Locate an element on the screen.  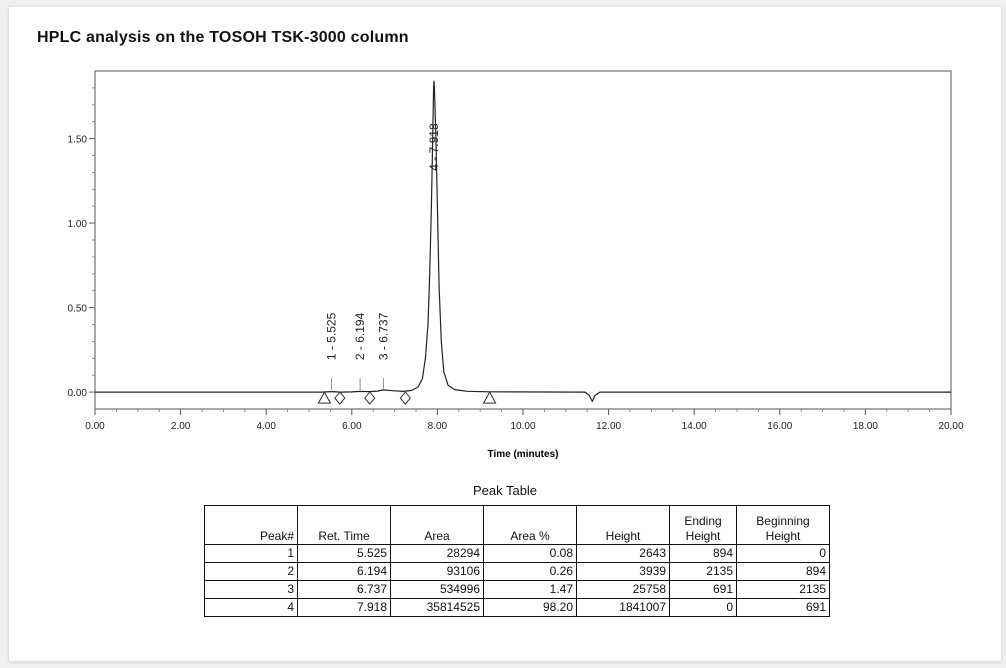
y-tick-label: 1.50 is located at coordinates (78, 140).